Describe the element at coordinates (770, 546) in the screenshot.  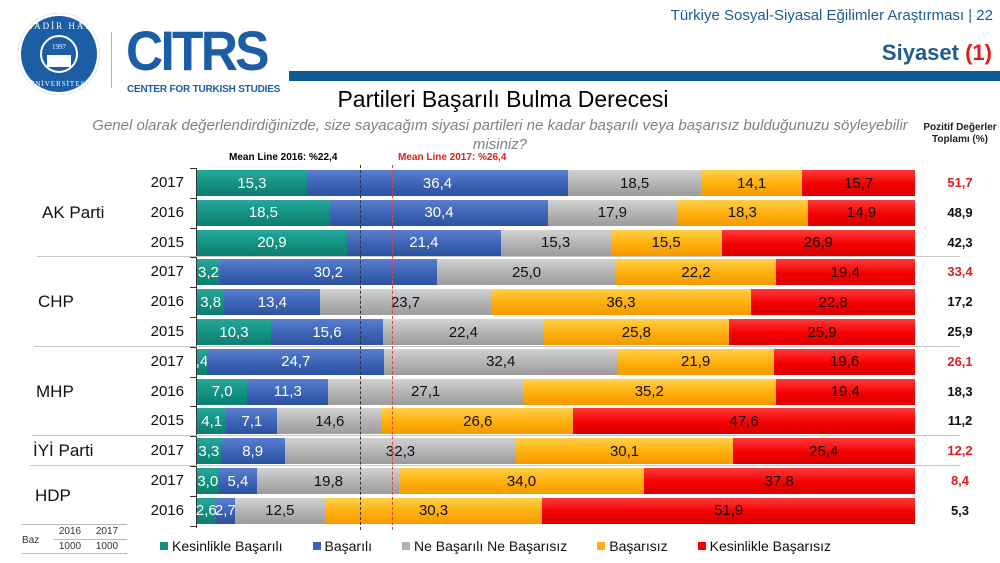
I see `legend-label: Kesinlikle Başarısız` at that location.